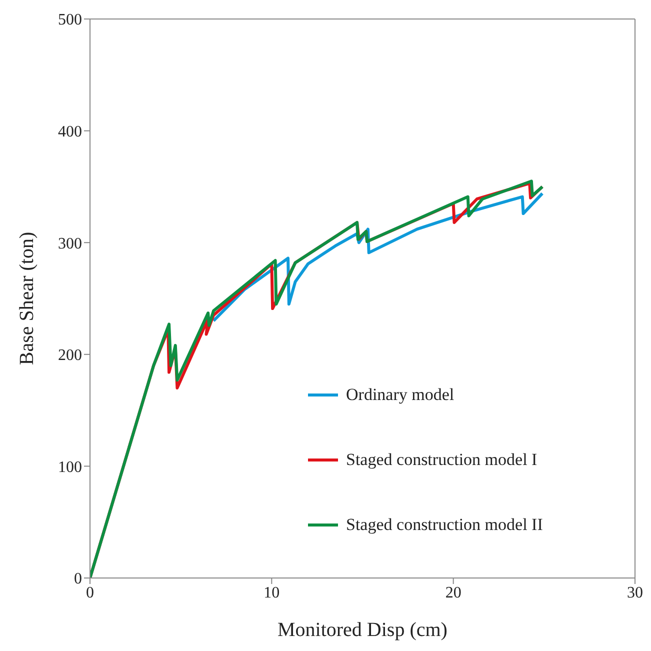 This screenshot has width=651, height=651. What do you see at coordinates (70, 20) in the screenshot?
I see `y-tick-label: 500` at bounding box center [70, 20].